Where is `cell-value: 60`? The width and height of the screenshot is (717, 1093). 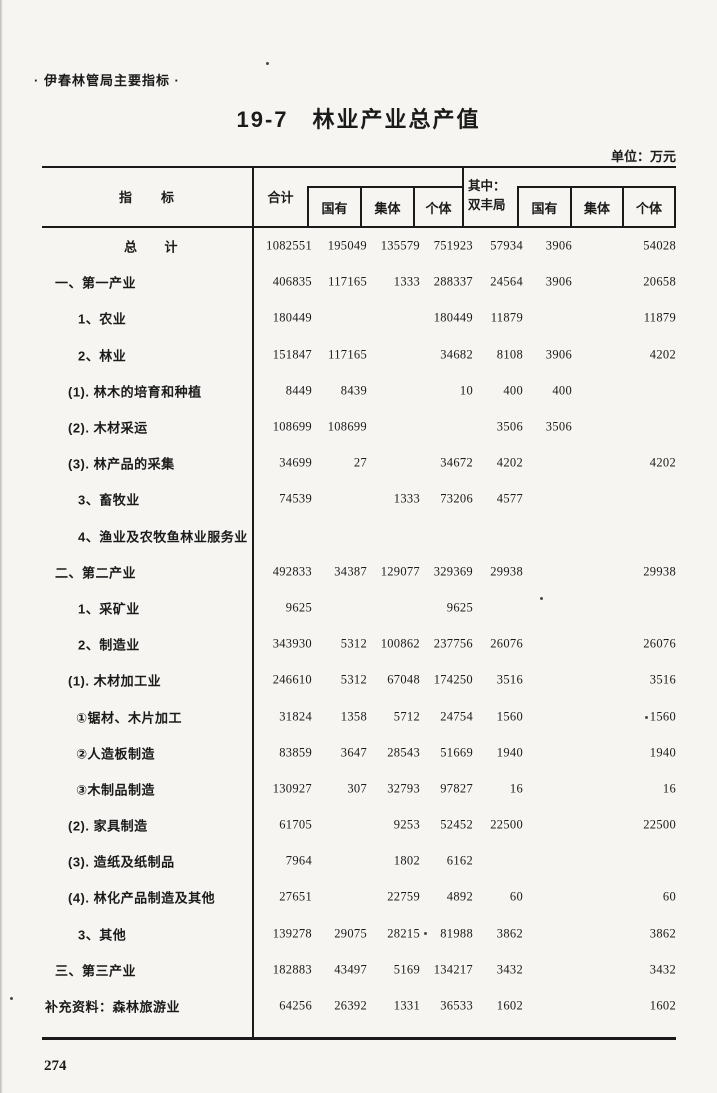 cell-value: 60 is located at coordinates (516, 896).